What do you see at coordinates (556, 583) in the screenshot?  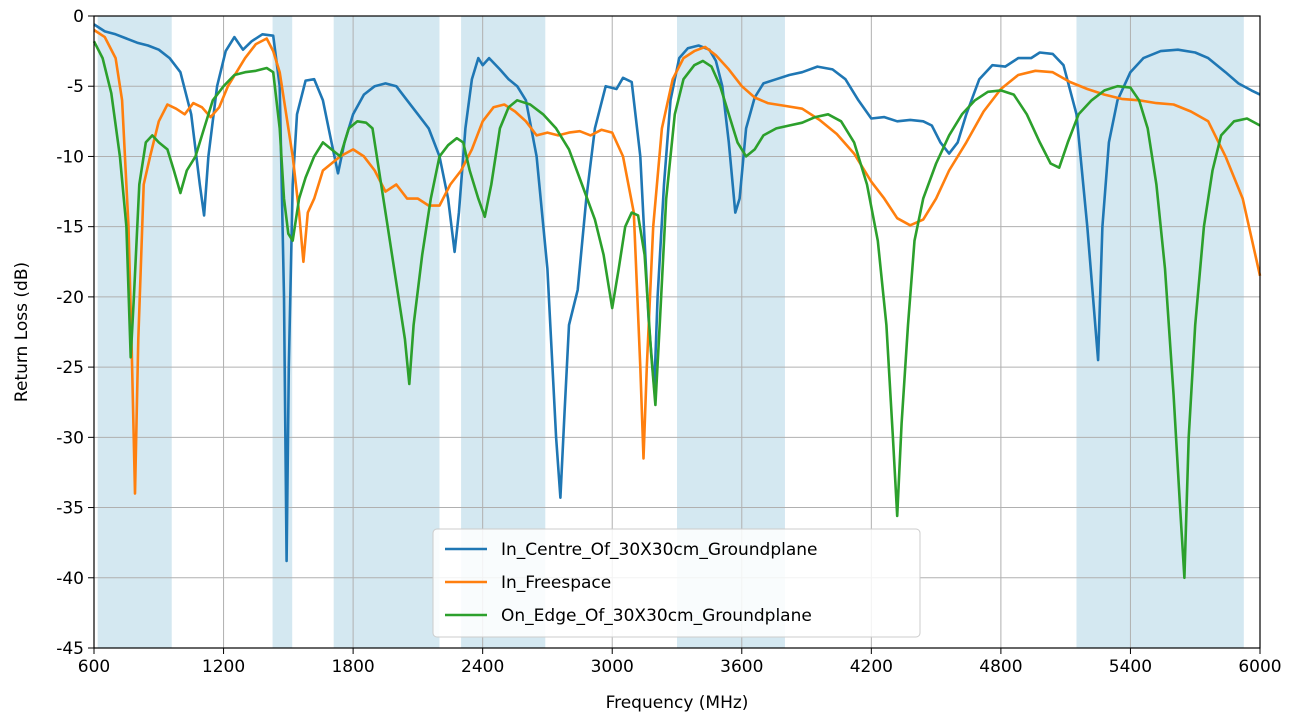 I see `legend-label-2: In_Freespace` at bounding box center [556, 583].